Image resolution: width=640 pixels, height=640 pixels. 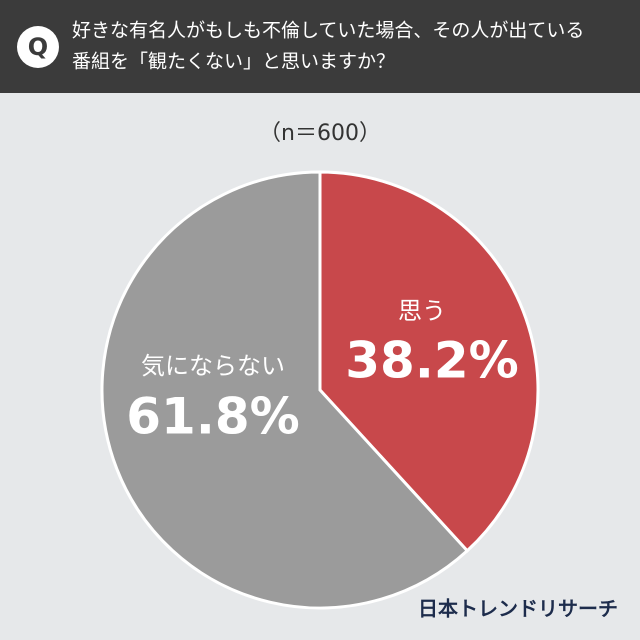 What do you see at coordinates (422, 311) in the screenshot?
I see `slice-label: 思う` at bounding box center [422, 311].